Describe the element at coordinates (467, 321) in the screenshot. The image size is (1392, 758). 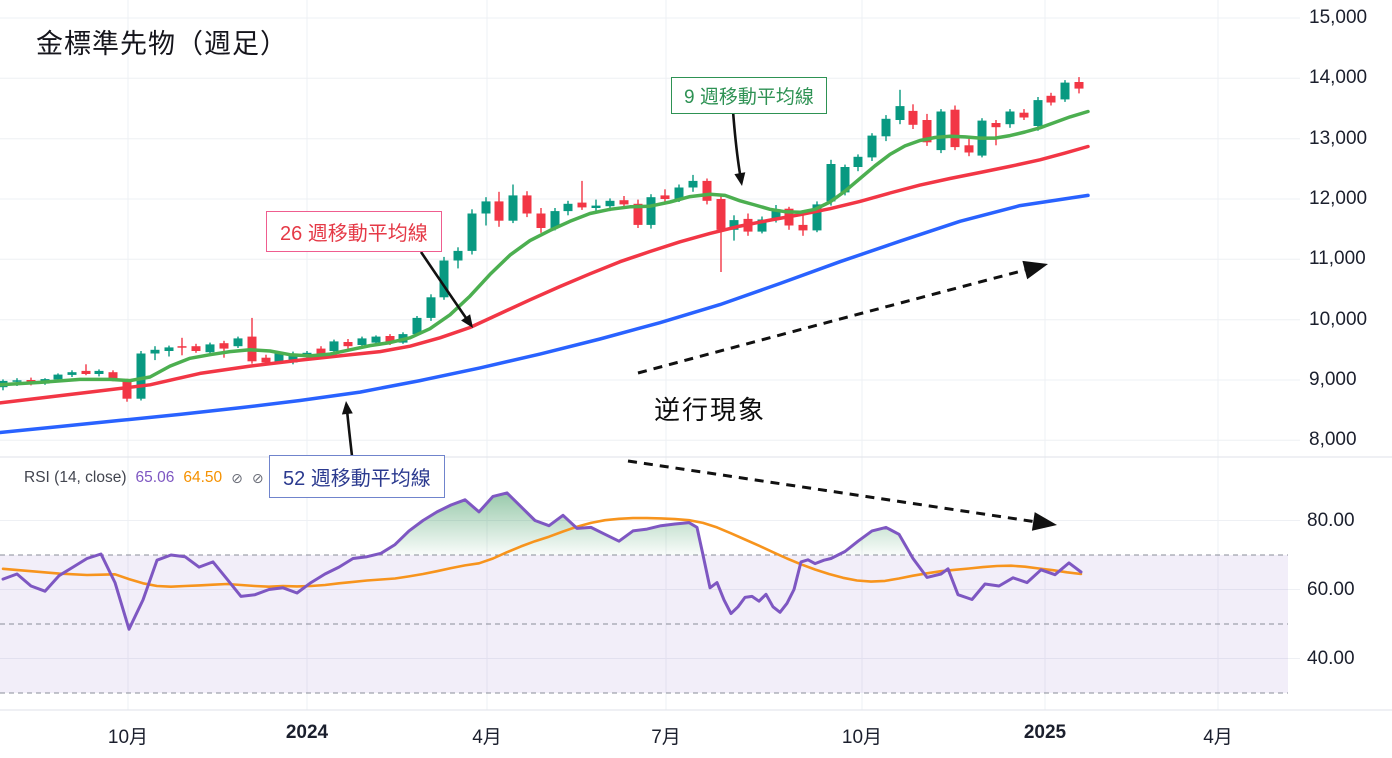
I see `ma26-pointer-arrow-head` at that location.